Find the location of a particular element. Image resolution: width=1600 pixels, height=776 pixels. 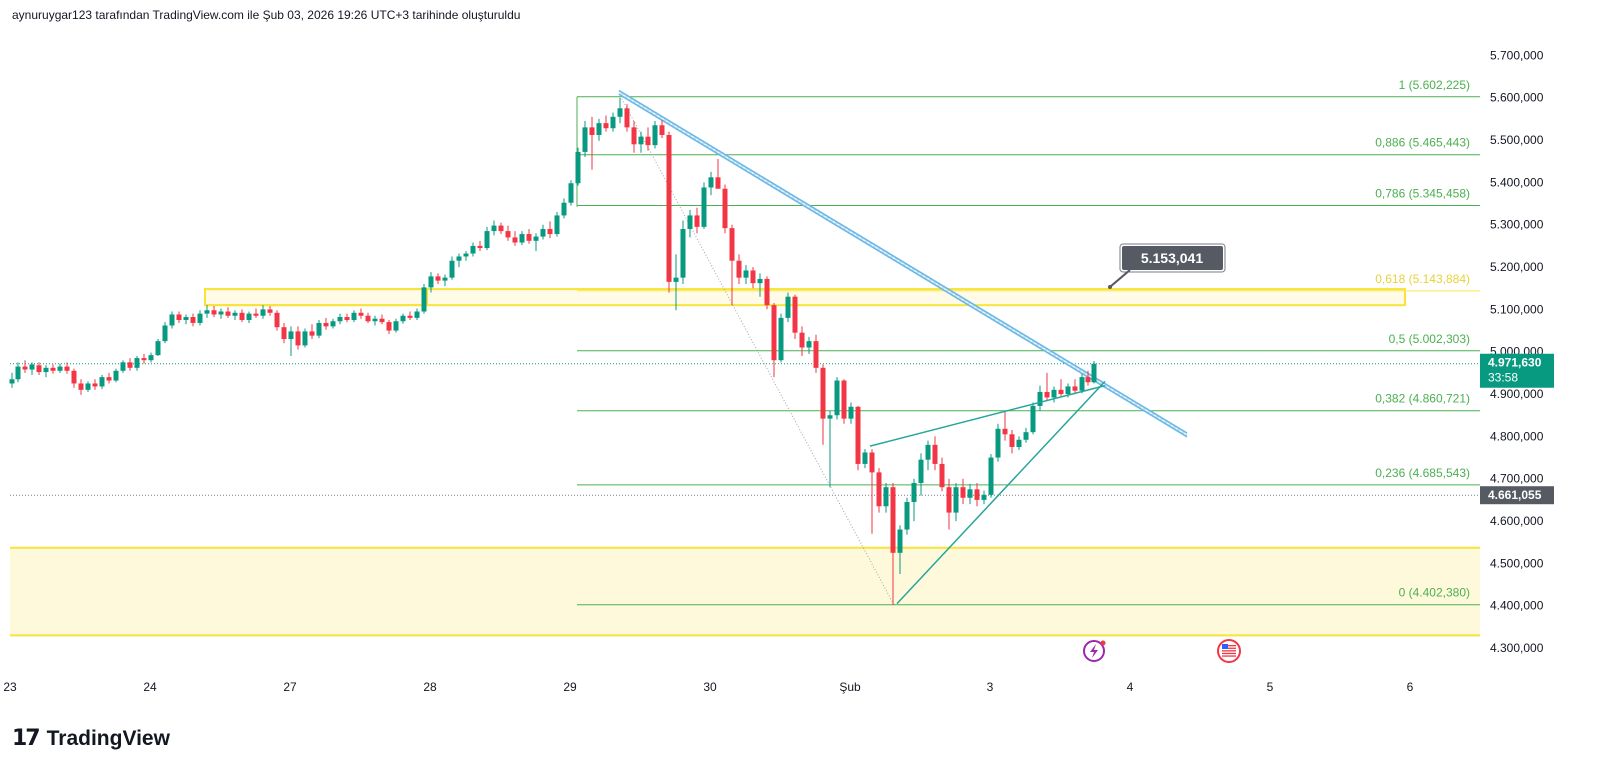

x-tick-label: 30 is located at coordinates (710, 687).